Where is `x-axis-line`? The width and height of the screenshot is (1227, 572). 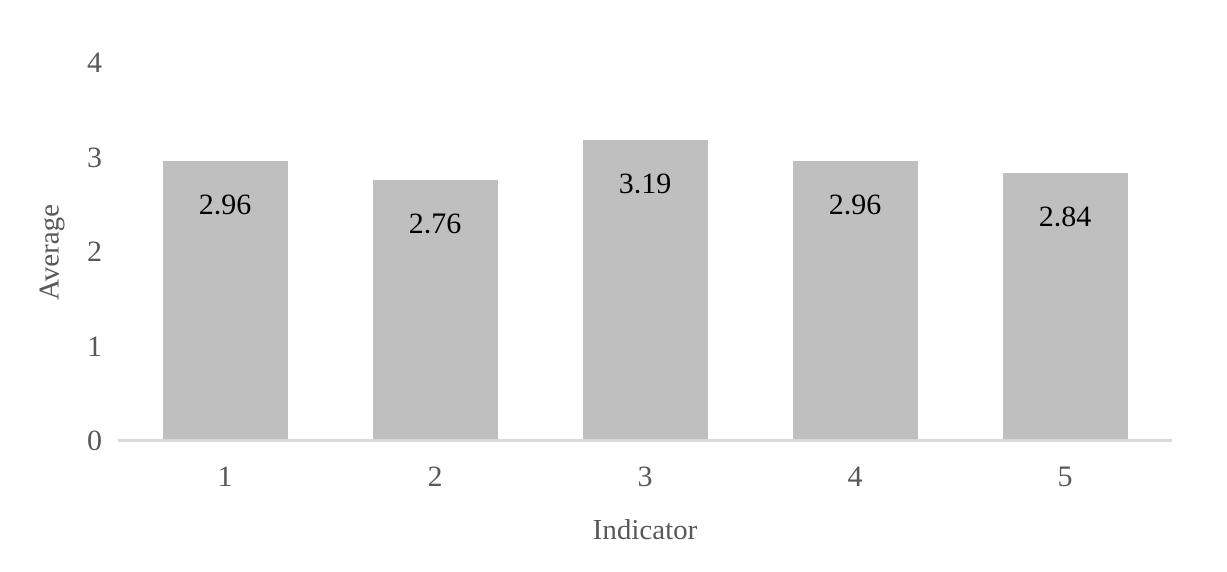
x-axis-line is located at coordinates (645, 440).